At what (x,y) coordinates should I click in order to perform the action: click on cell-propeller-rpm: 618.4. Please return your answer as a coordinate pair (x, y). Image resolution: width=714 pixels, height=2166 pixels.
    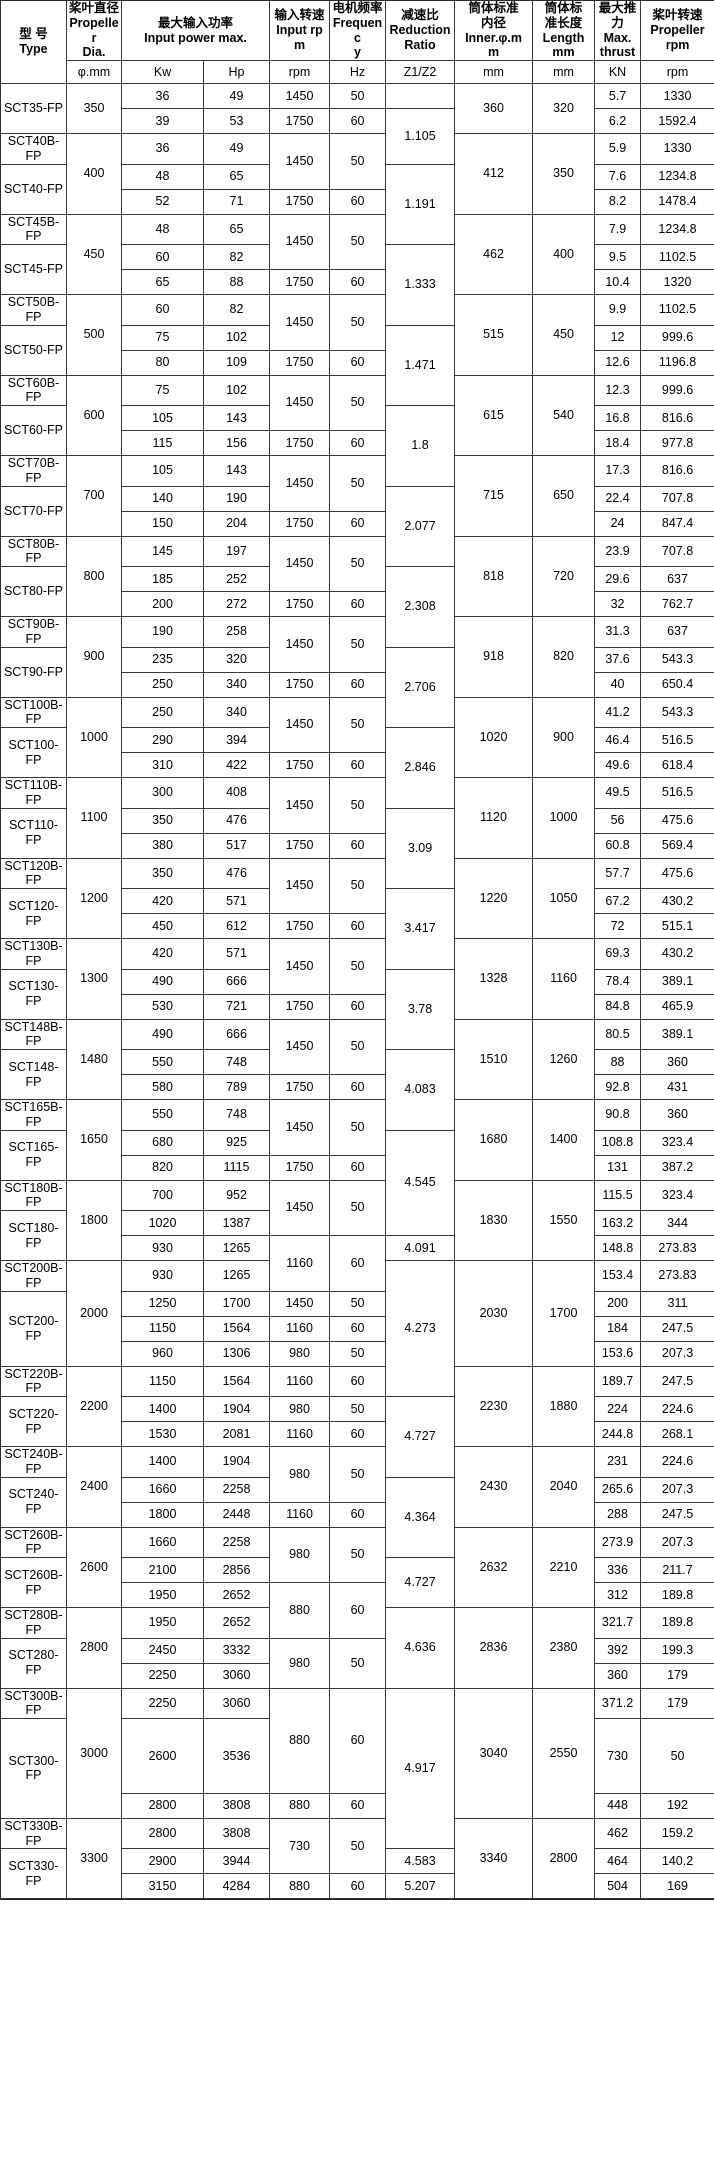
    Looking at the image, I should click on (677, 765).